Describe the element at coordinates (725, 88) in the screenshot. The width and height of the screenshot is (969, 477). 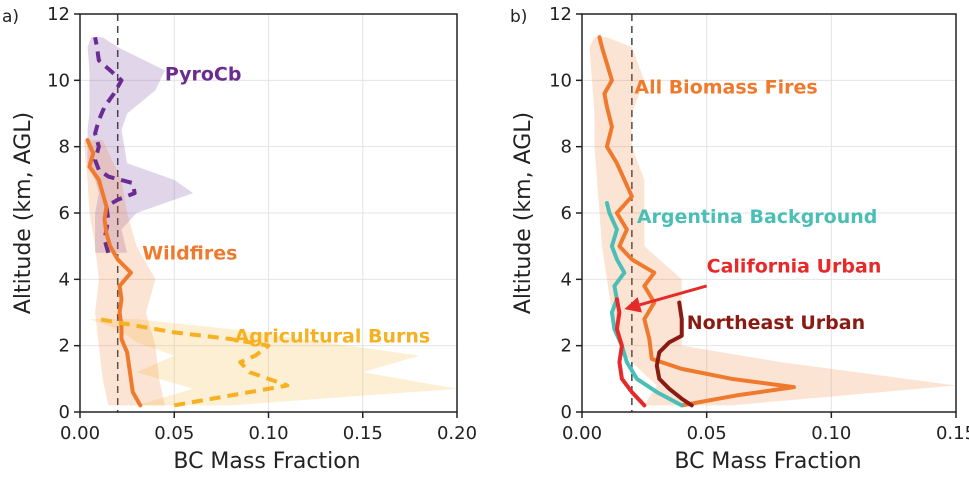
I see `all-biomass-fires-annotation: All Biomass Fires` at that location.